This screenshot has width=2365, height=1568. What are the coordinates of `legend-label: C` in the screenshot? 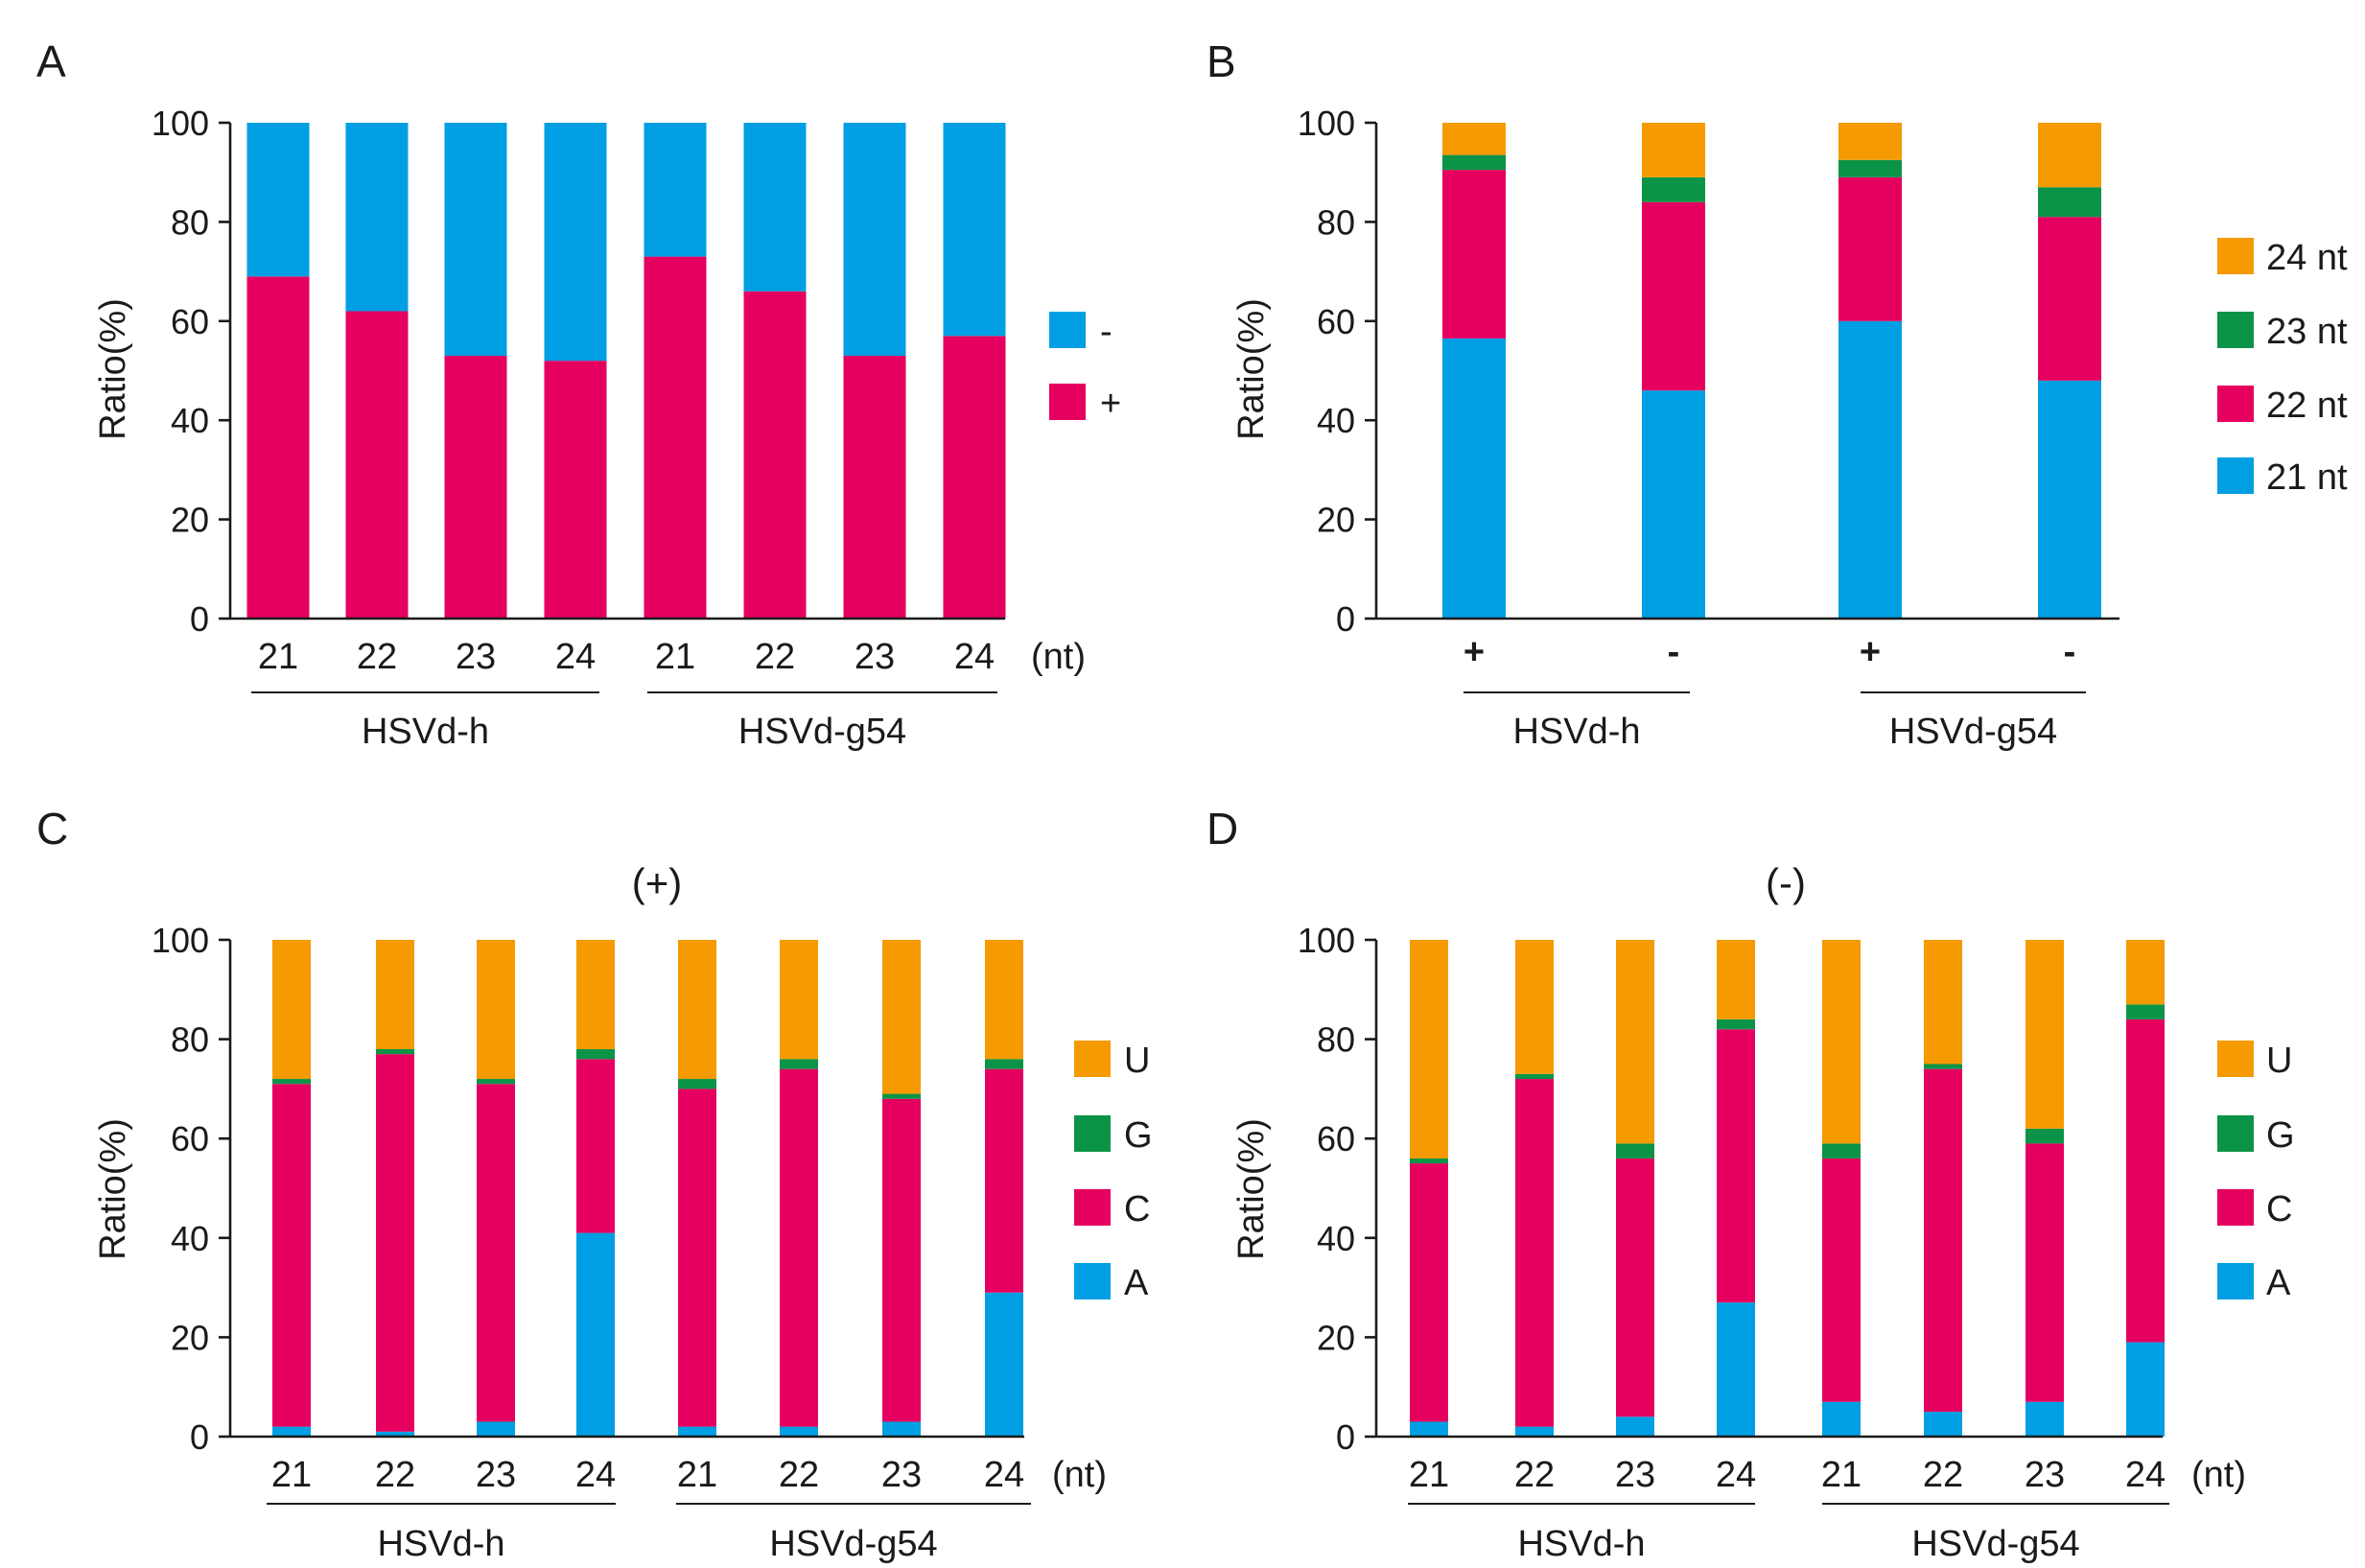 It's located at (1137, 1209).